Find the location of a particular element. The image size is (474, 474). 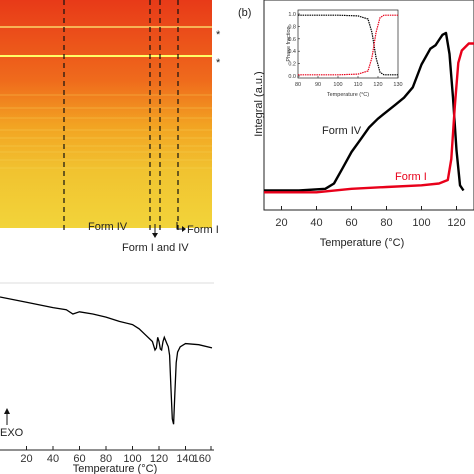

inset-y-tick-label: 0.6 is located at coordinates (292, 40).